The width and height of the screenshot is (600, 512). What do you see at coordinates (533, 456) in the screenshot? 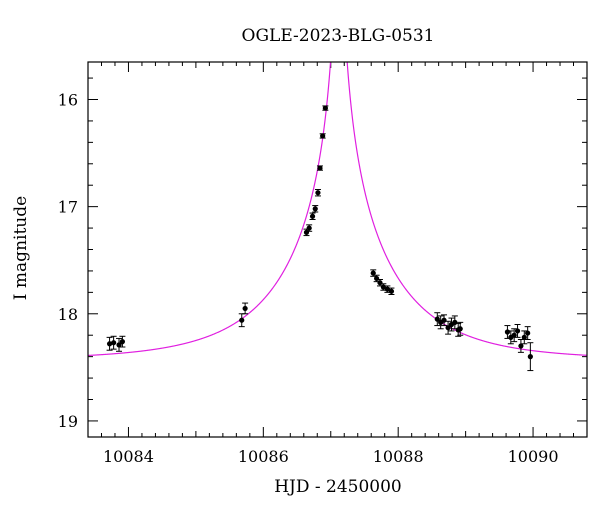
I see `x-tick-label: 10090` at bounding box center [533, 456].